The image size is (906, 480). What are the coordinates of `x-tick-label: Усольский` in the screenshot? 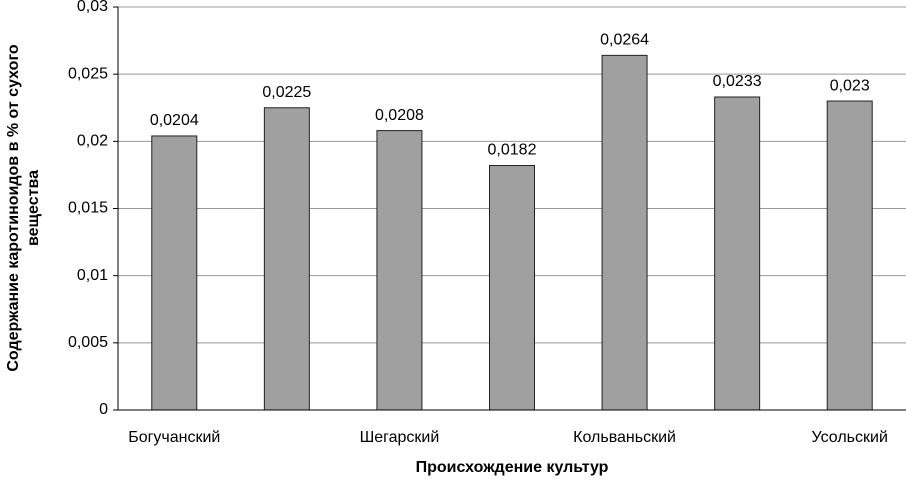 It's located at (850, 437).